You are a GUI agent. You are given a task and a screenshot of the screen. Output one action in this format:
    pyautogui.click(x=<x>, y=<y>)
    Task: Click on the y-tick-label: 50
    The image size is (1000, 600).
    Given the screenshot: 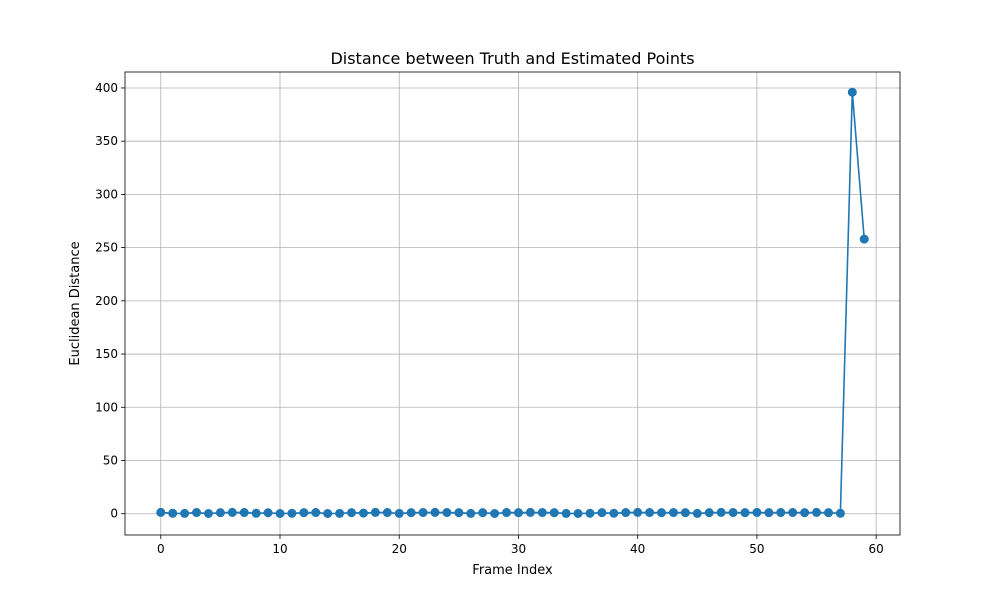 What is the action you would take?
    pyautogui.click(x=110, y=460)
    